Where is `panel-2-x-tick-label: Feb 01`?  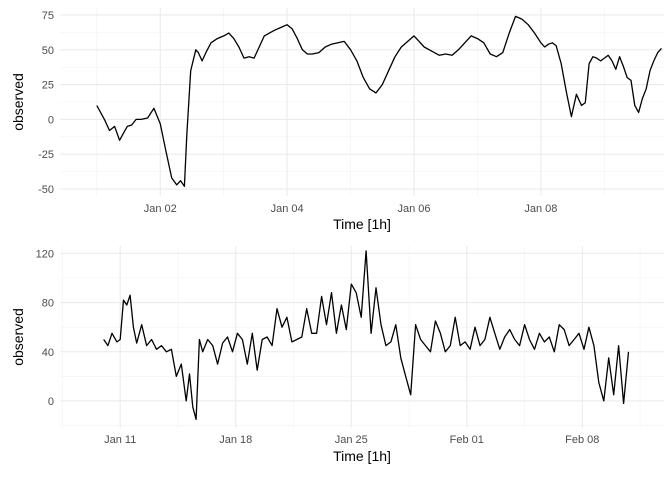
panel-2-x-tick-label: Feb 01 is located at coordinates (467, 440).